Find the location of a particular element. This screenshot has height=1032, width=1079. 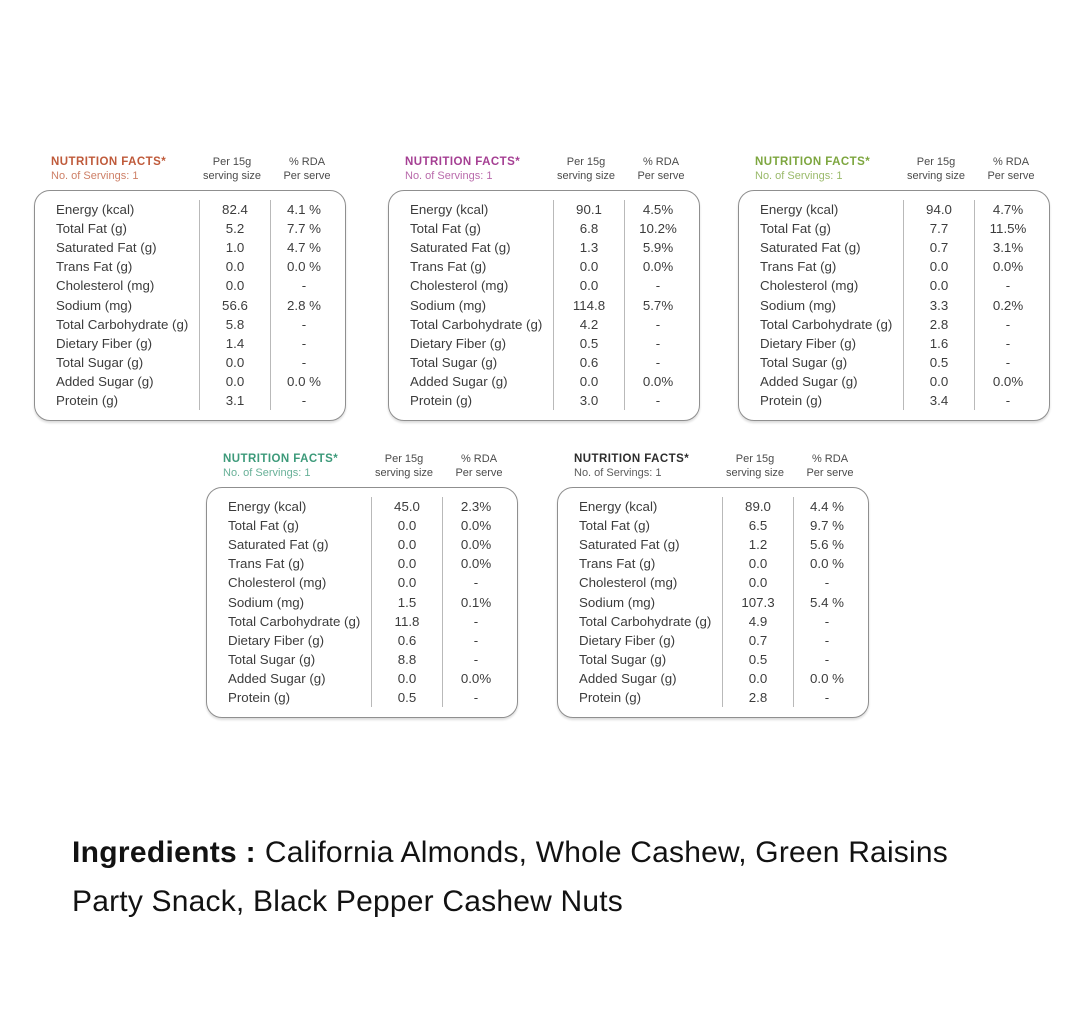

nutrient-row: Total Carbohydrate (g) 4.2- is located at coordinates (544, 324).